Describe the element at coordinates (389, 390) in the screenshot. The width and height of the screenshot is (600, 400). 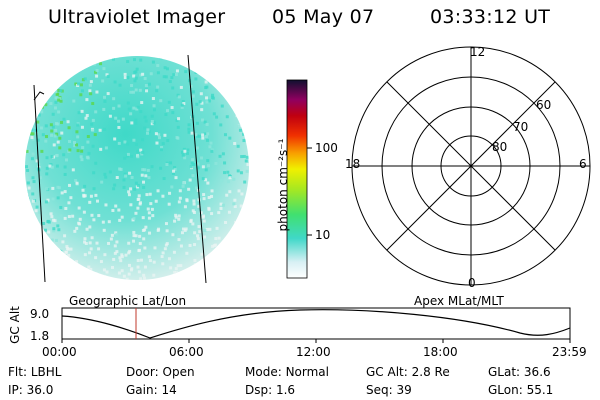
I see `footer-seq: Seq: 39` at that location.